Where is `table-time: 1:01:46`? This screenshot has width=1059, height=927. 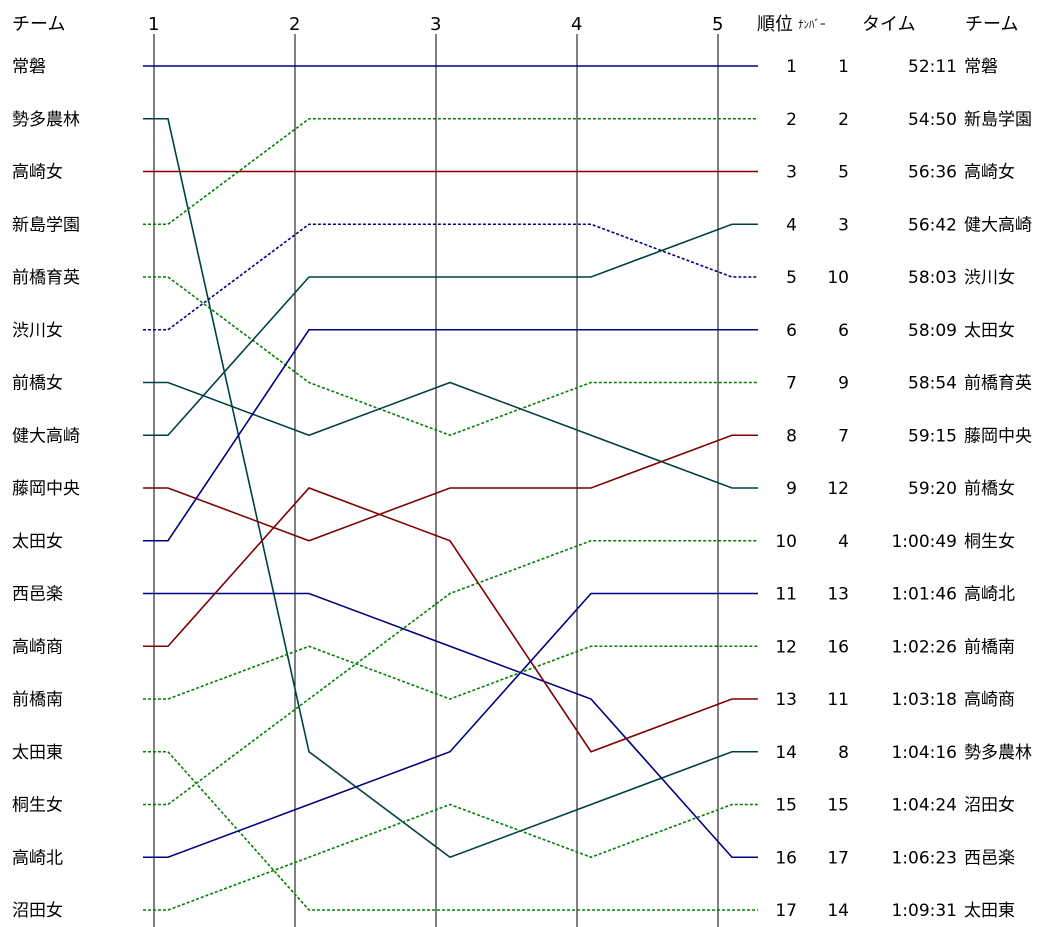
table-time: 1:01:46 is located at coordinates (924, 595).